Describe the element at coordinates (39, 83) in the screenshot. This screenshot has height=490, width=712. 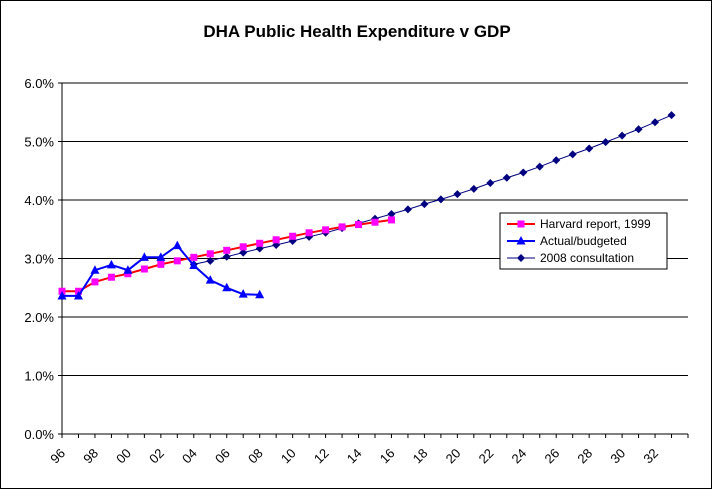
I see `y-tick-label: 6.0%` at that location.